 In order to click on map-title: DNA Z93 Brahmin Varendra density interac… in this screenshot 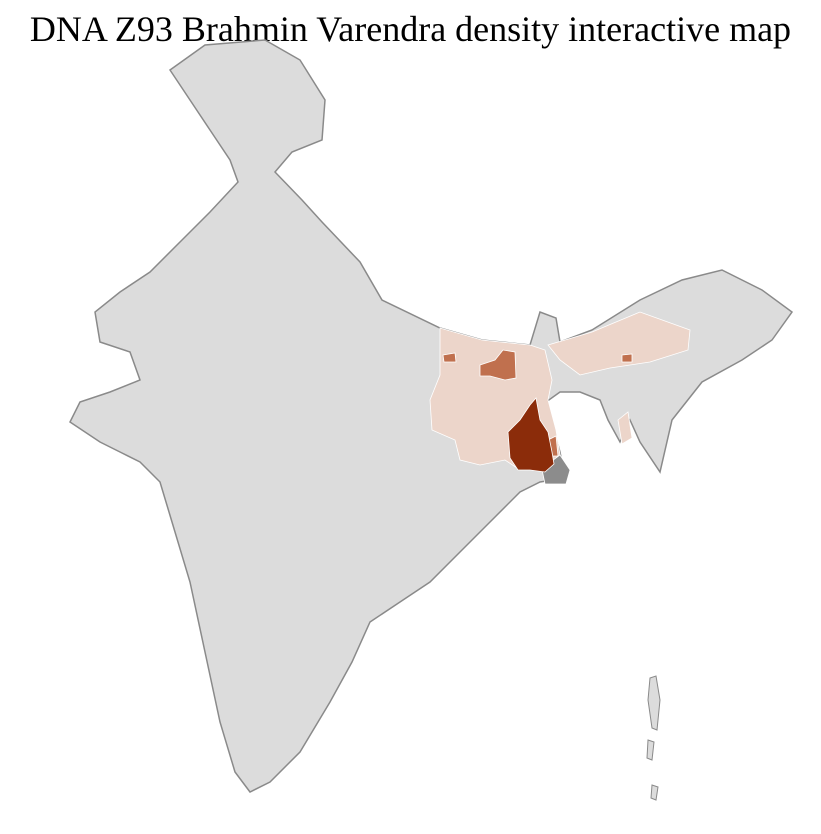, I will do `click(410, 29)`.